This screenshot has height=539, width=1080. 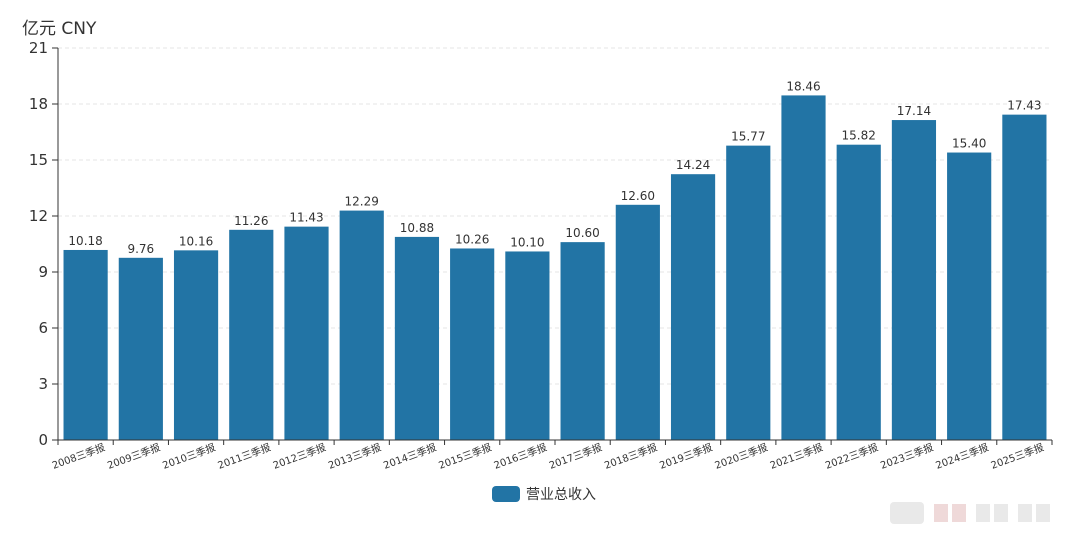 What do you see at coordinates (796, 456) in the screenshot?
I see `x-tick-label: 2021三季报` at bounding box center [796, 456].